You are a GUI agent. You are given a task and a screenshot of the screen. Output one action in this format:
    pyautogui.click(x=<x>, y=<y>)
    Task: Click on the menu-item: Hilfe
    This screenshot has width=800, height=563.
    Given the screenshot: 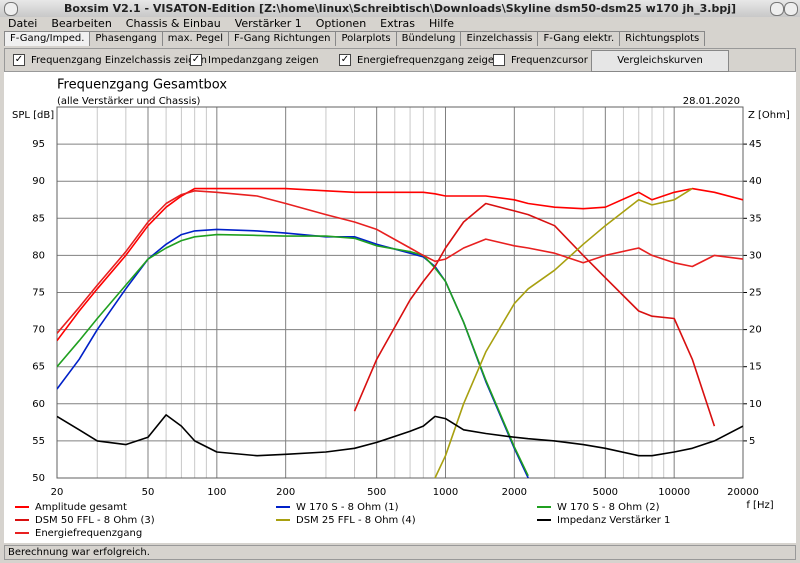 What is the action you would take?
    pyautogui.click(x=441, y=23)
    